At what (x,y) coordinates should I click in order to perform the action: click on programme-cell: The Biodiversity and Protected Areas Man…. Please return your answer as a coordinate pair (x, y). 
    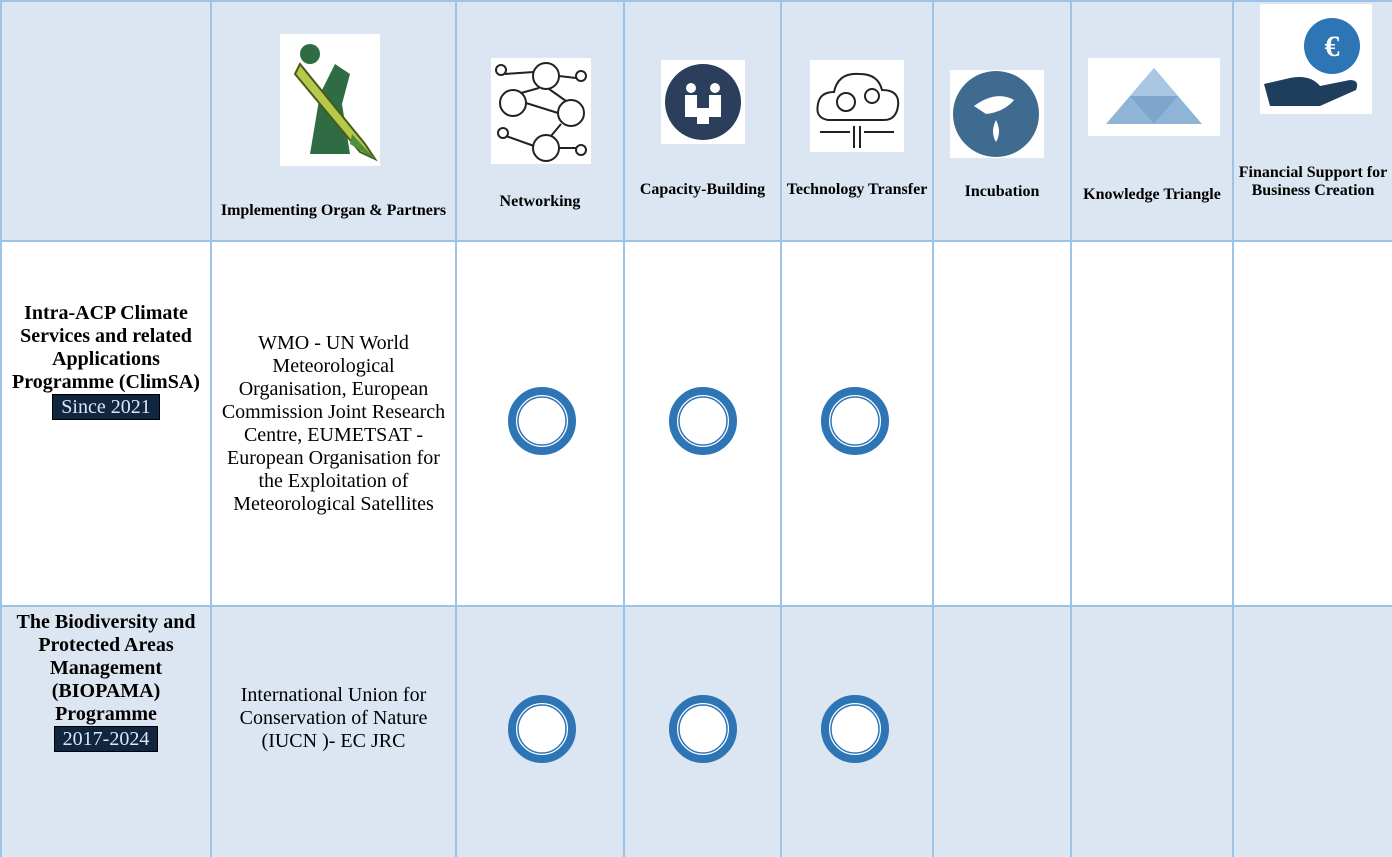
    Looking at the image, I should click on (106, 734).